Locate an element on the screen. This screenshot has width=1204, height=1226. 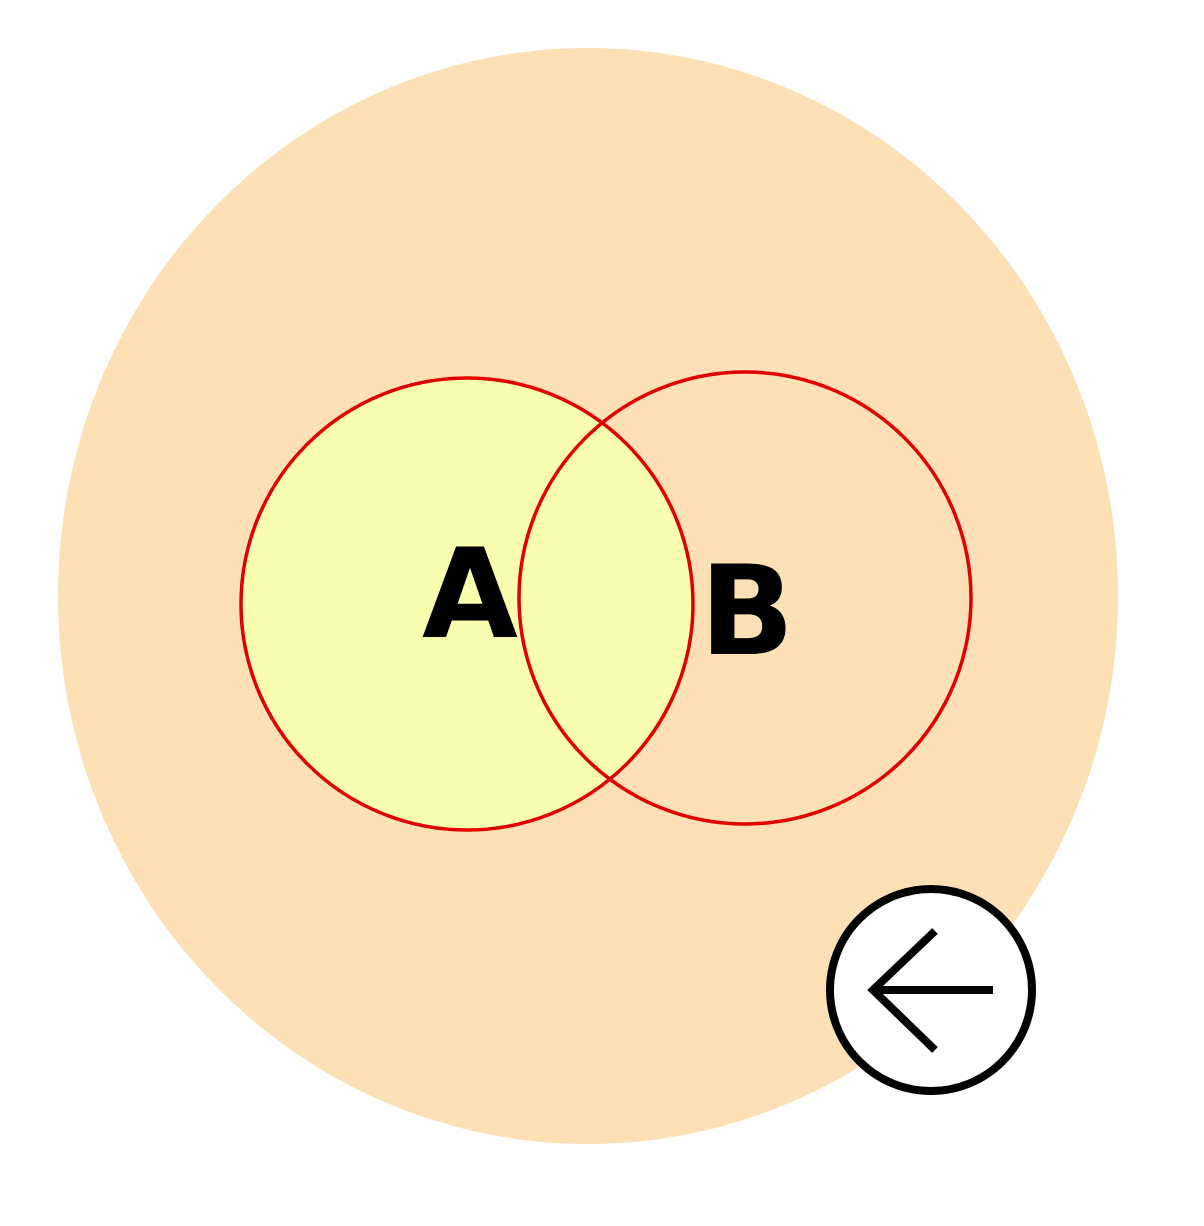
set-a-label: A is located at coordinates (470, 595).